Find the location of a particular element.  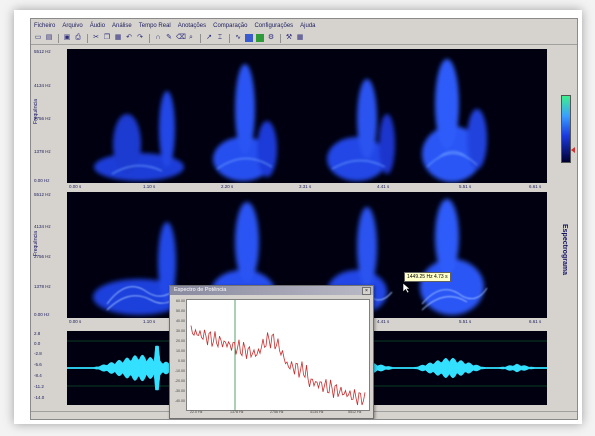

power-spectrum-xaxis: 22.0 Hz 1378 Hz 2756 Hz 4134 Hz 5512 Hz is located at coordinates (277, 413).